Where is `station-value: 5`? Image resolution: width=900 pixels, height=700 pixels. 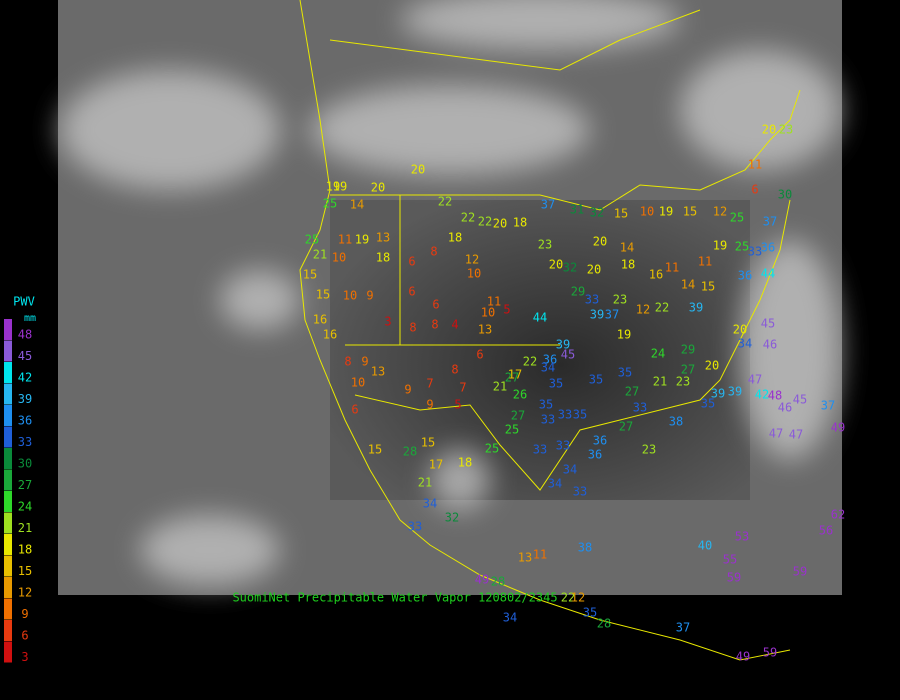
station-value: 5 is located at coordinates (506, 310).